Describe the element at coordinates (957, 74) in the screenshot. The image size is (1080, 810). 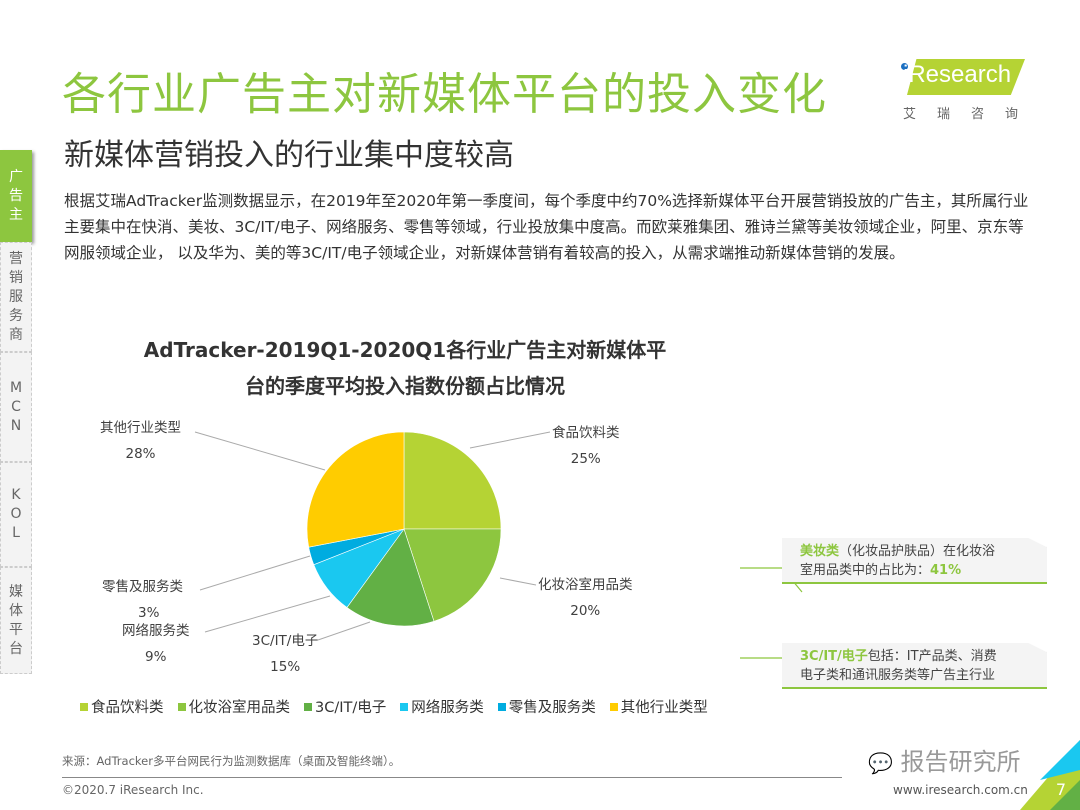
I see `logo-text: iResearch` at that location.